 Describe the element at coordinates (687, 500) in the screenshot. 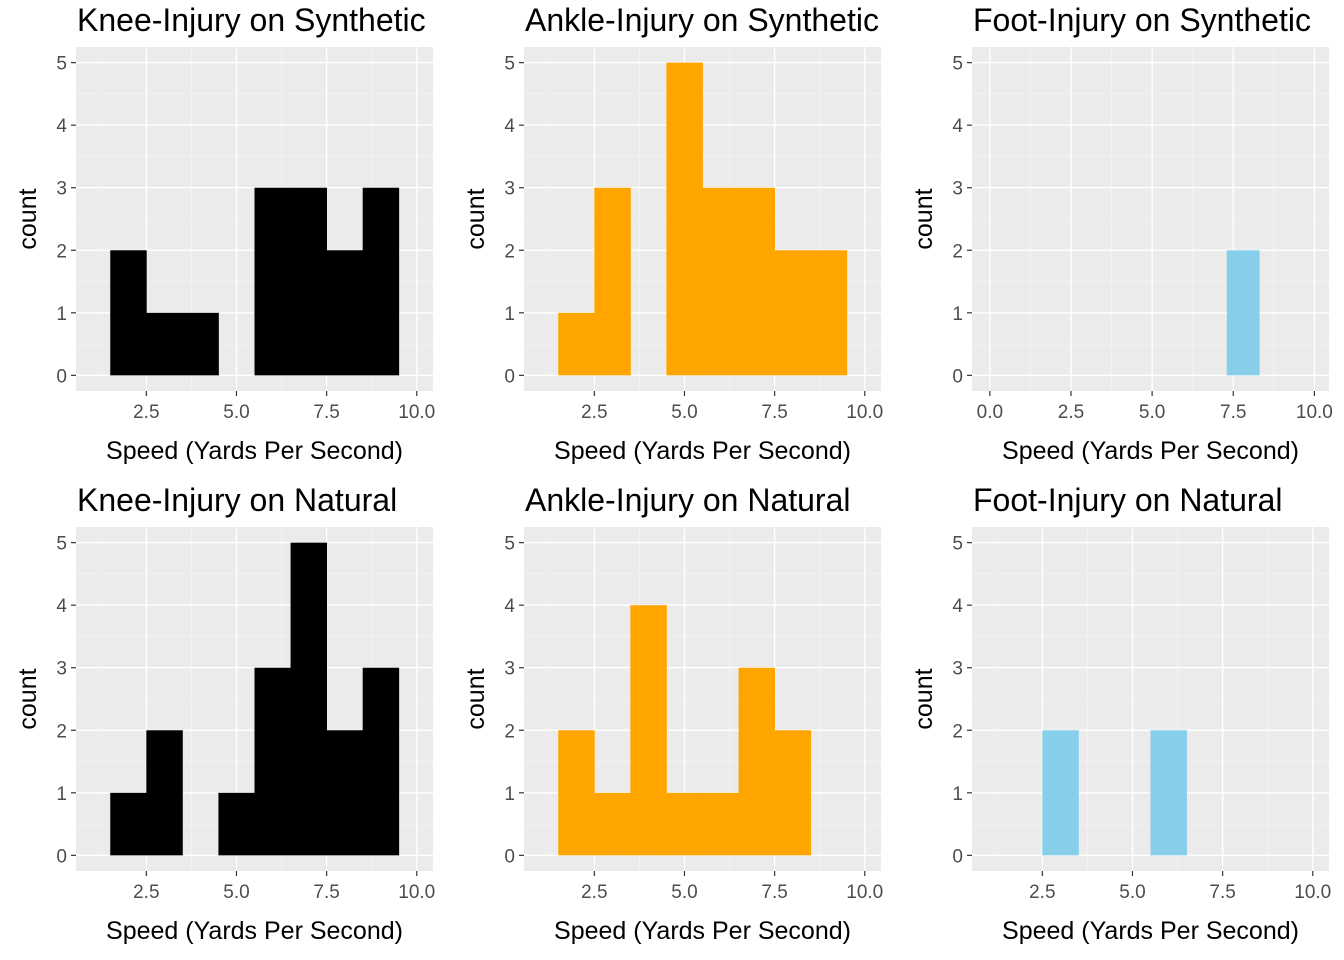

I see `panel-title: Ankle-Injury on Natural` at that location.